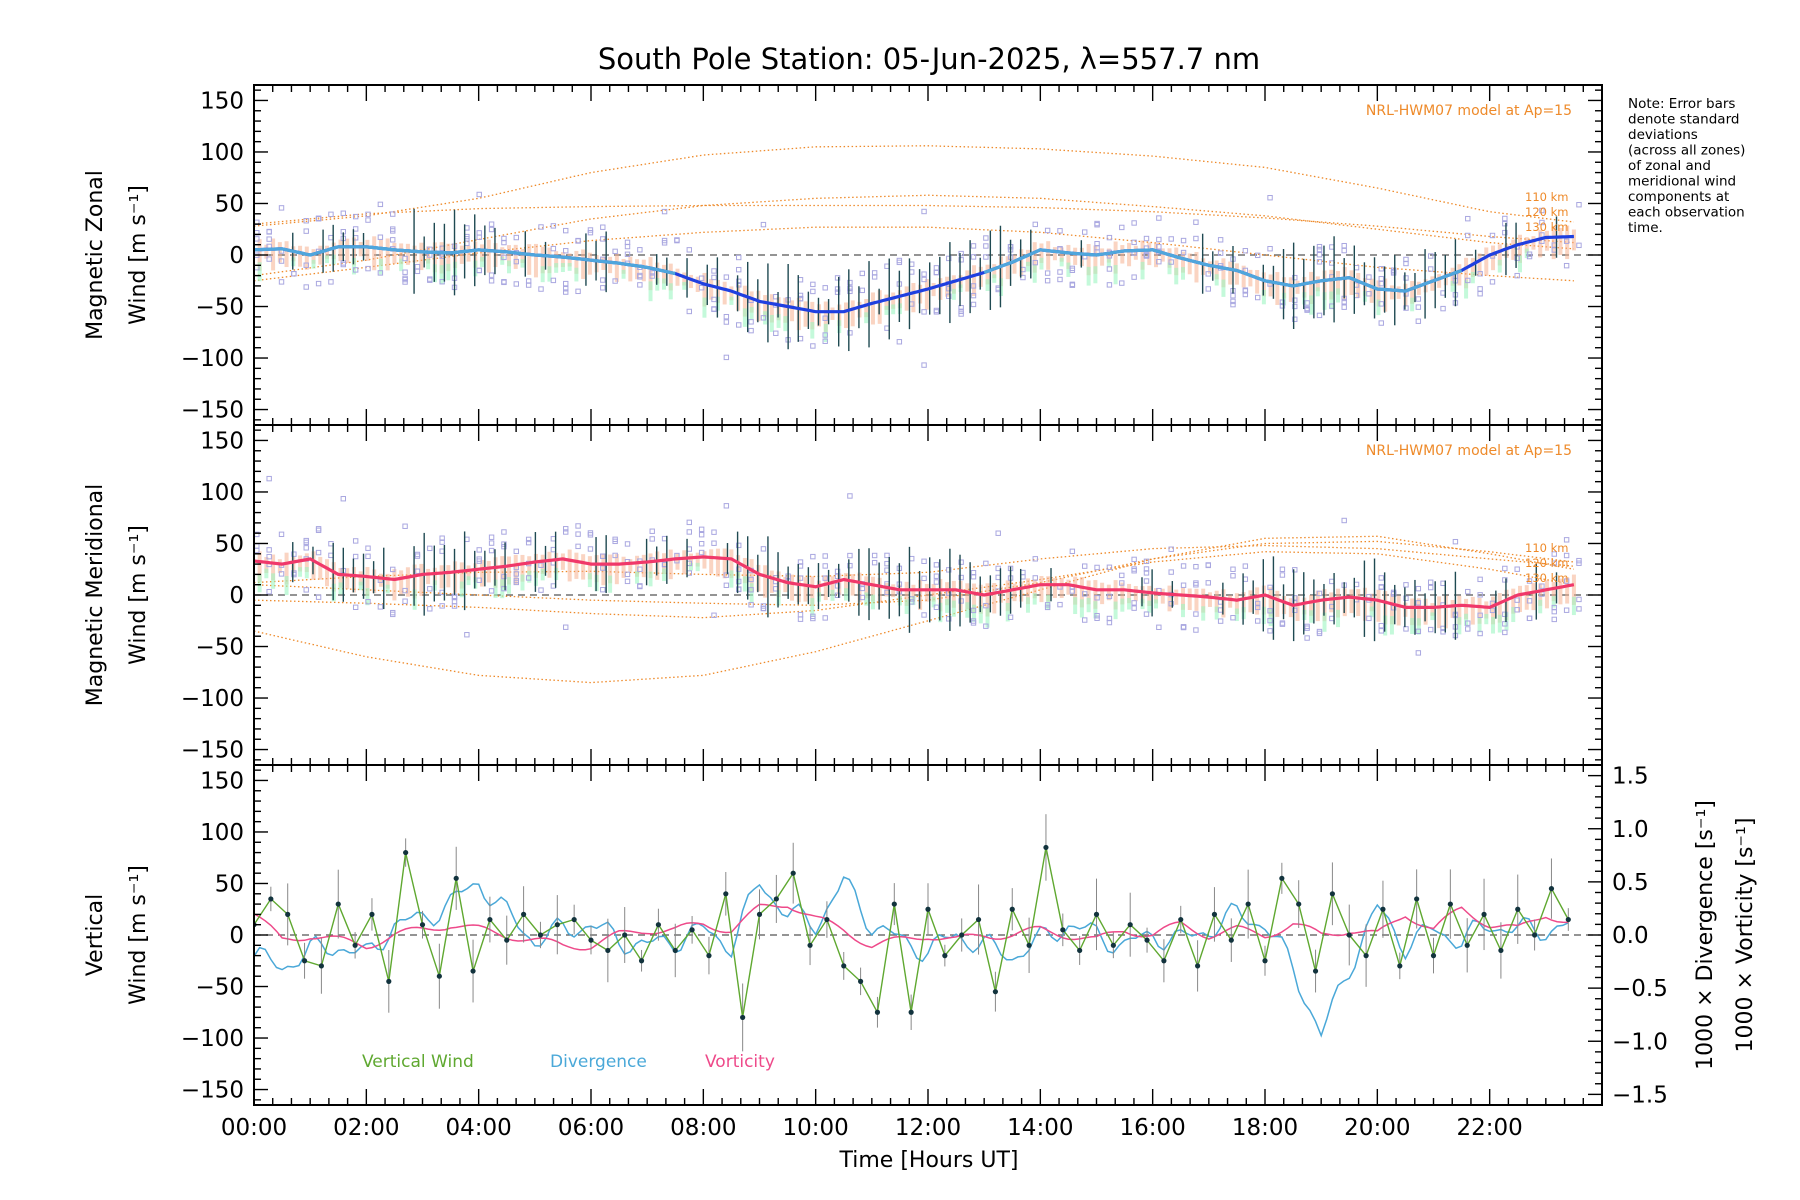 The image size is (1800, 1200). What do you see at coordinates (138, 255) in the screenshot?
I see `y-axis-label: Wind [m s⁻¹]` at bounding box center [138, 255].